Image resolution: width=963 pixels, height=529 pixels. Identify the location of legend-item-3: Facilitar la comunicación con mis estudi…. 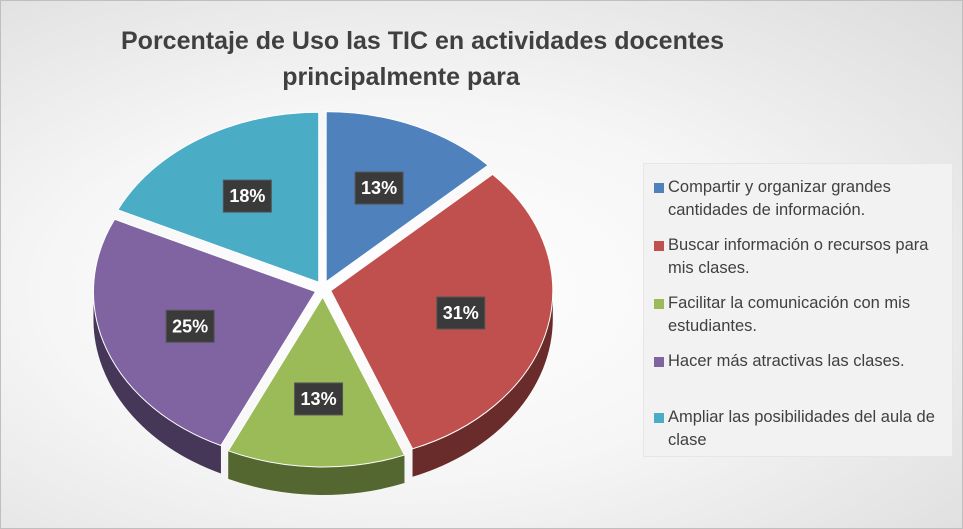
(800, 315).